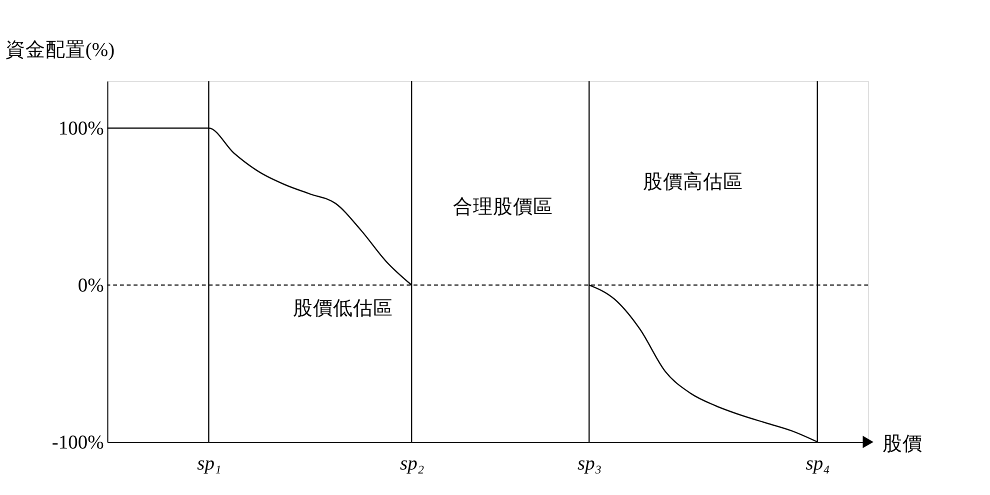 This screenshot has width=990, height=495. Describe the element at coordinates (81, 129) in the screenshot. I see `y-tick-label: 100%` at that location.